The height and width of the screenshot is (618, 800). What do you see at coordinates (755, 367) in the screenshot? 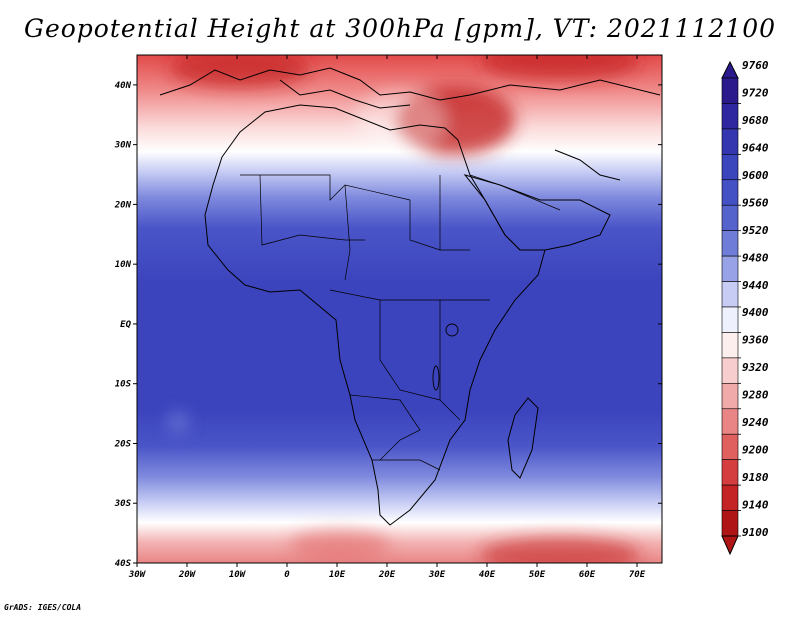
I see `colorbar-label: 9320` at bounding box center [755, 367].